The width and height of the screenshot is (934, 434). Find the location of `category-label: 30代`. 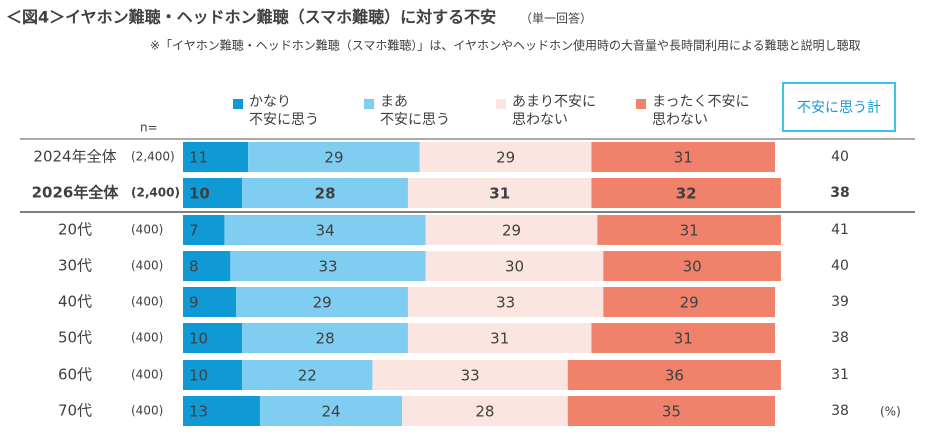

category-label: 30代 is located at coordinates (75, 266).